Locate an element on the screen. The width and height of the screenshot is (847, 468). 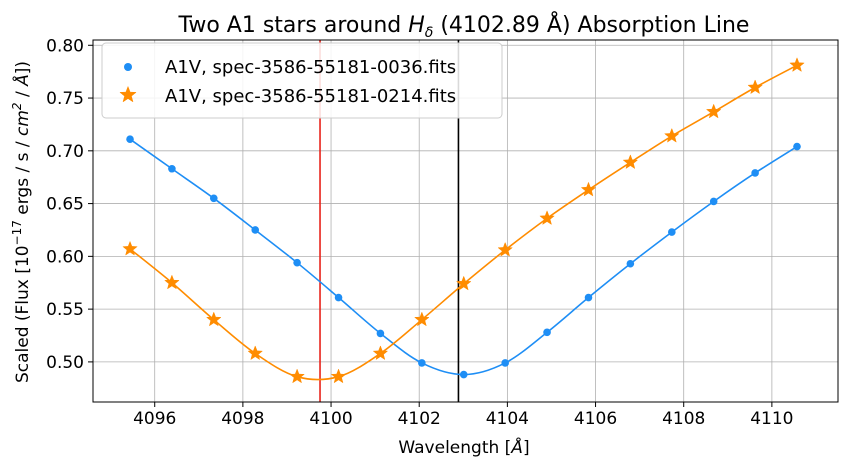
y-tick-label: 0.50 is located at coordinates (65, 363).